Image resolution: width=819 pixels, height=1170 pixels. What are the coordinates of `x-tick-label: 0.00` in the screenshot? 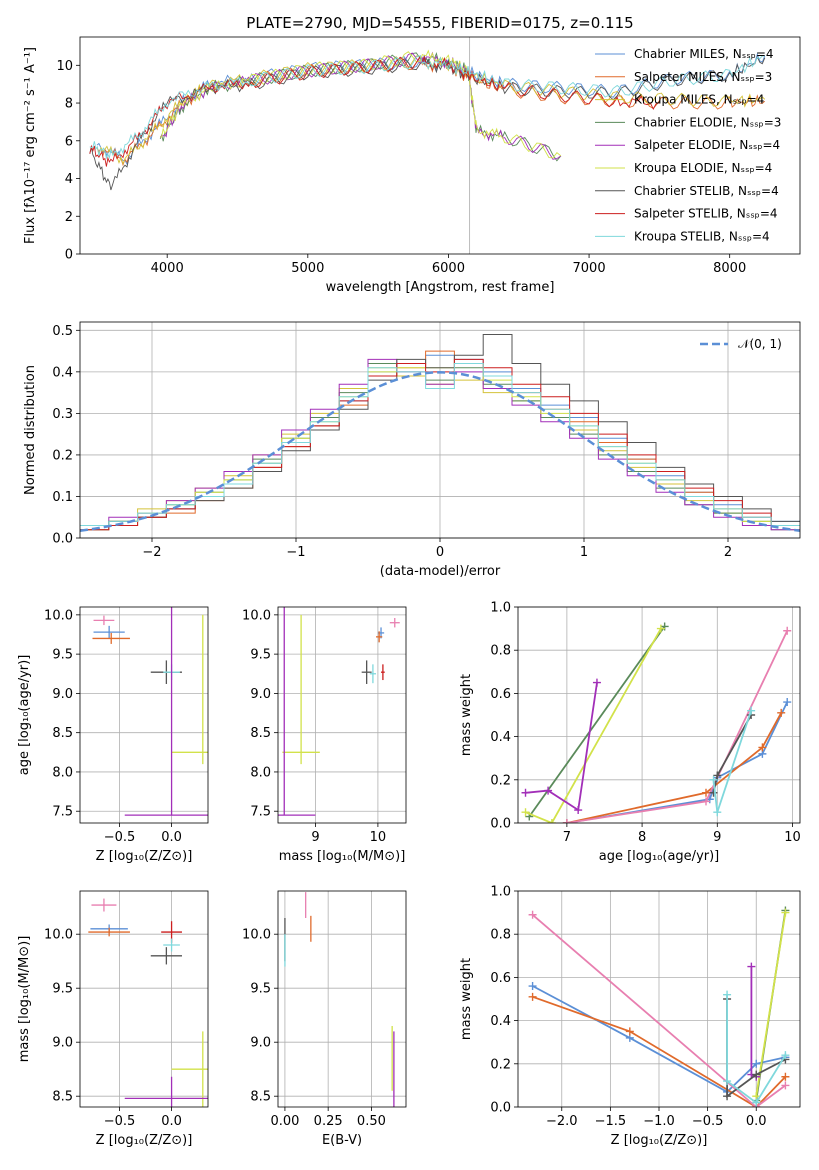 It's located at (284, 1121).